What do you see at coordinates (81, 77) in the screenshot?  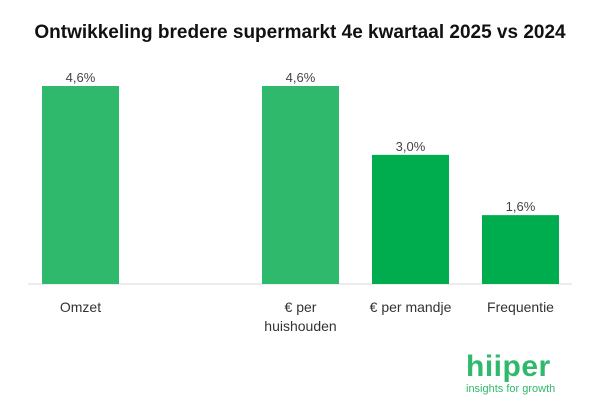 I see `value-label-0: 4,6%` at bounding box center [81, 77].